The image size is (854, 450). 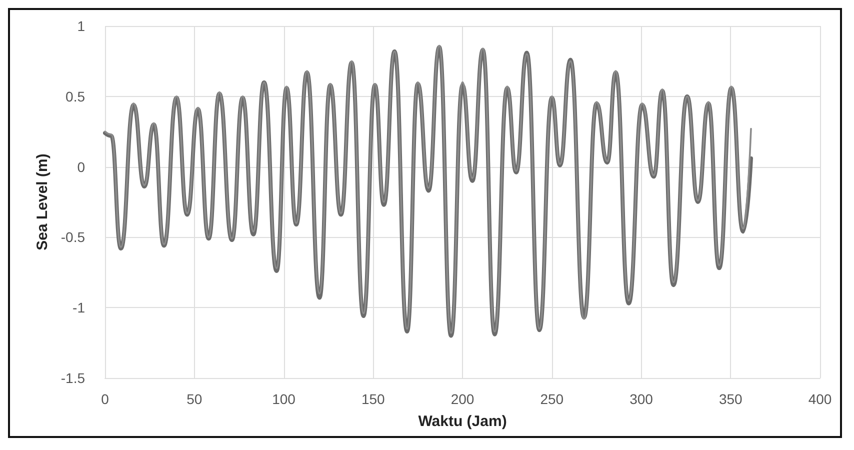 I want to click on x-tick-label: 50, so click(x=194, y=399).